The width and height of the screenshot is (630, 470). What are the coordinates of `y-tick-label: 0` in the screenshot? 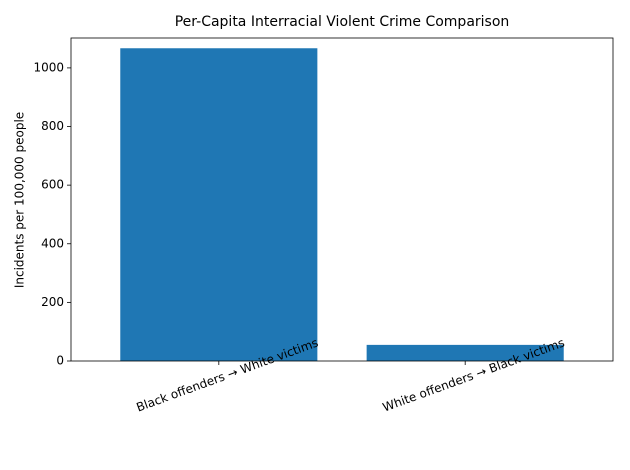 It's located at (60, 361).